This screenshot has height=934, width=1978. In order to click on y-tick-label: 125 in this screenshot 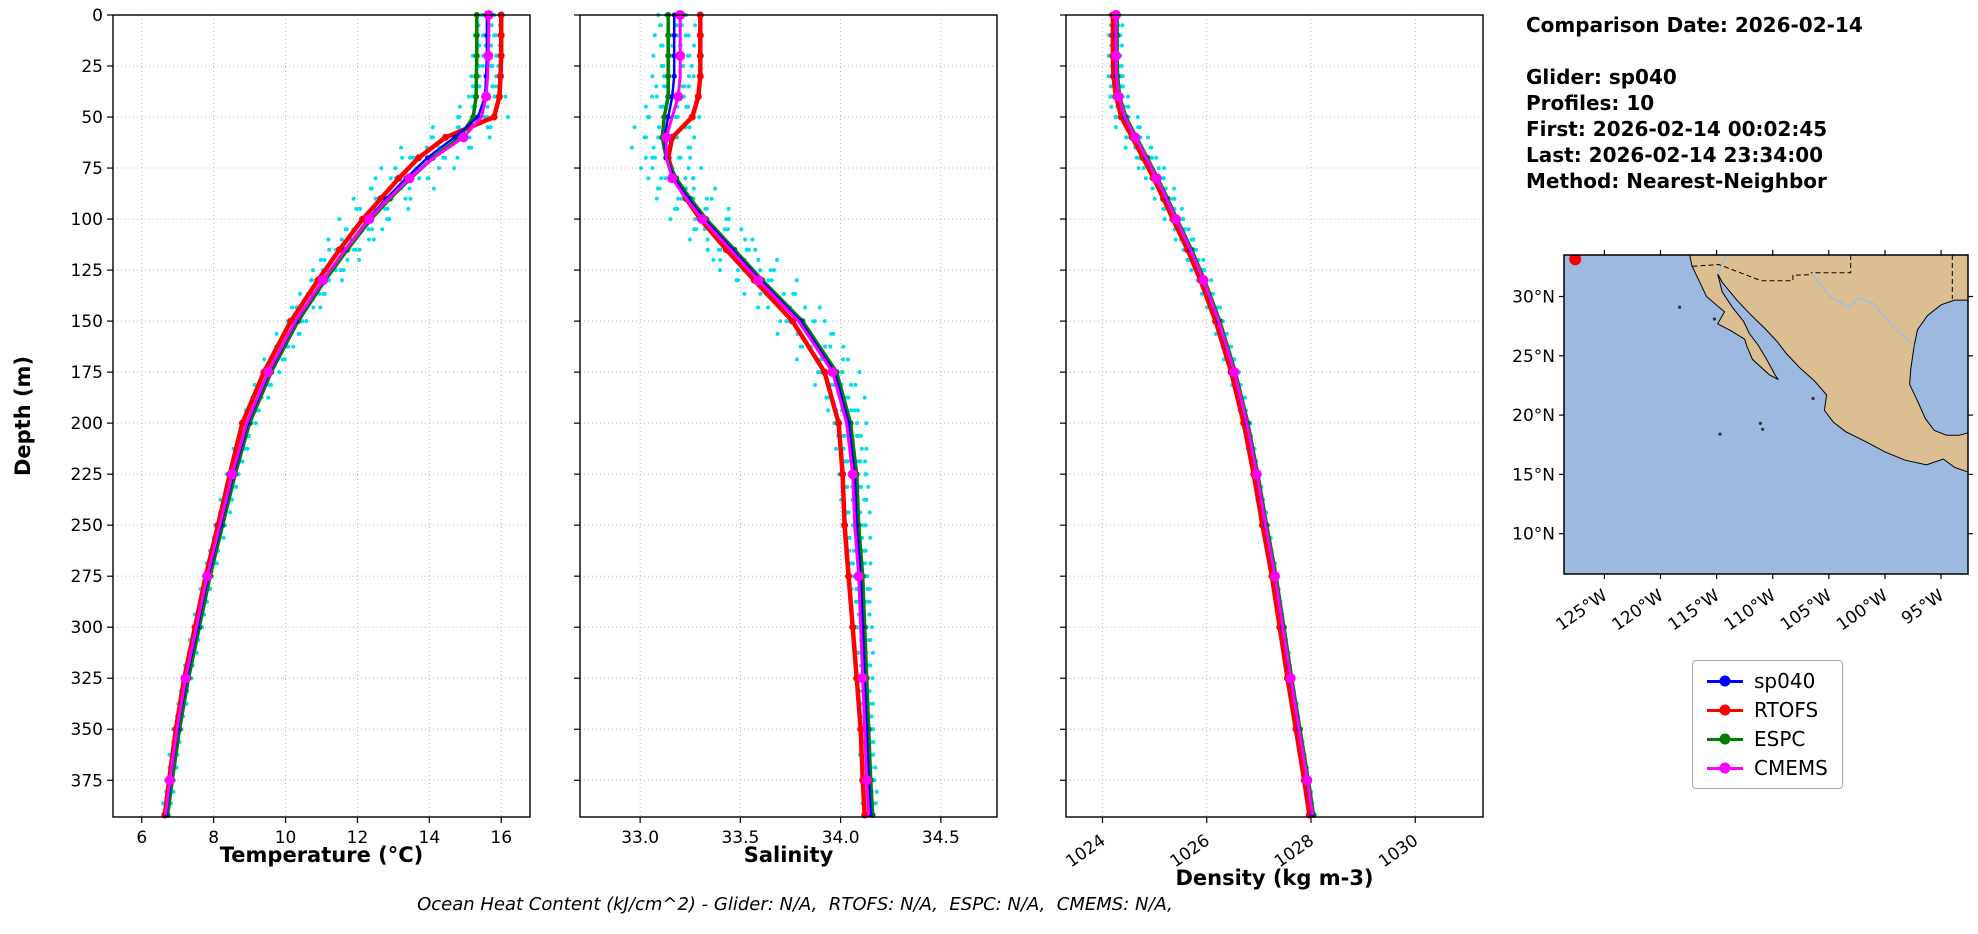, I will do `click(87, 271)`.